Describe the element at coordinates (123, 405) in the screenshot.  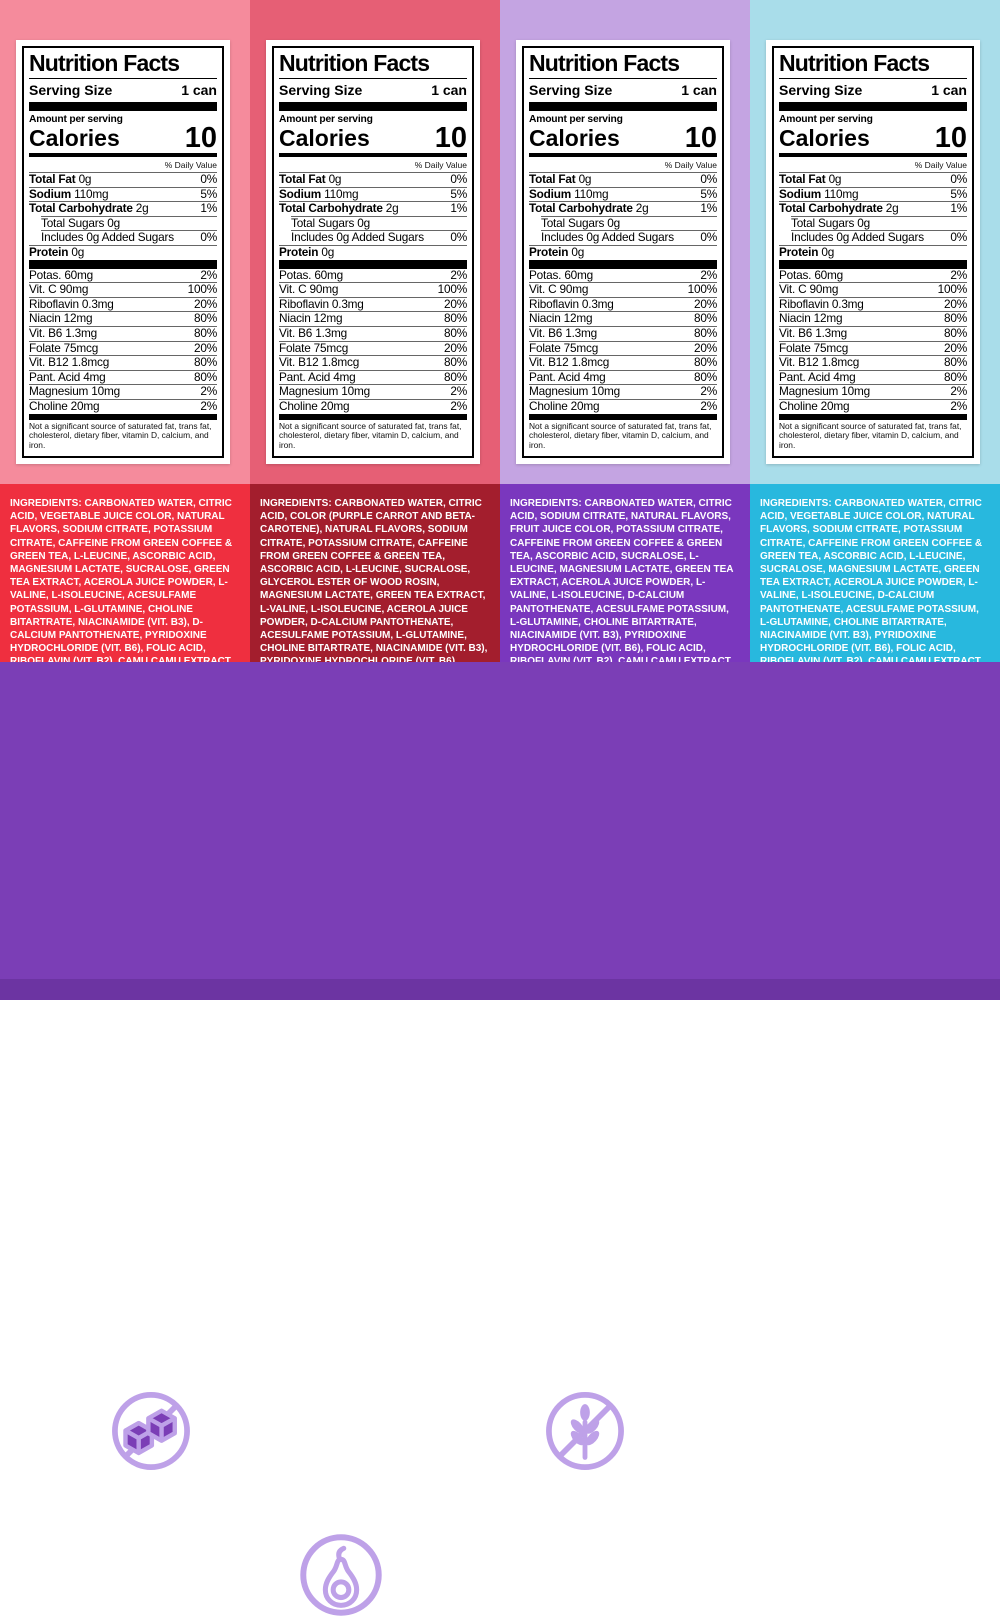
I see `vitamin-row: Choline 20mg 2%` at that location.